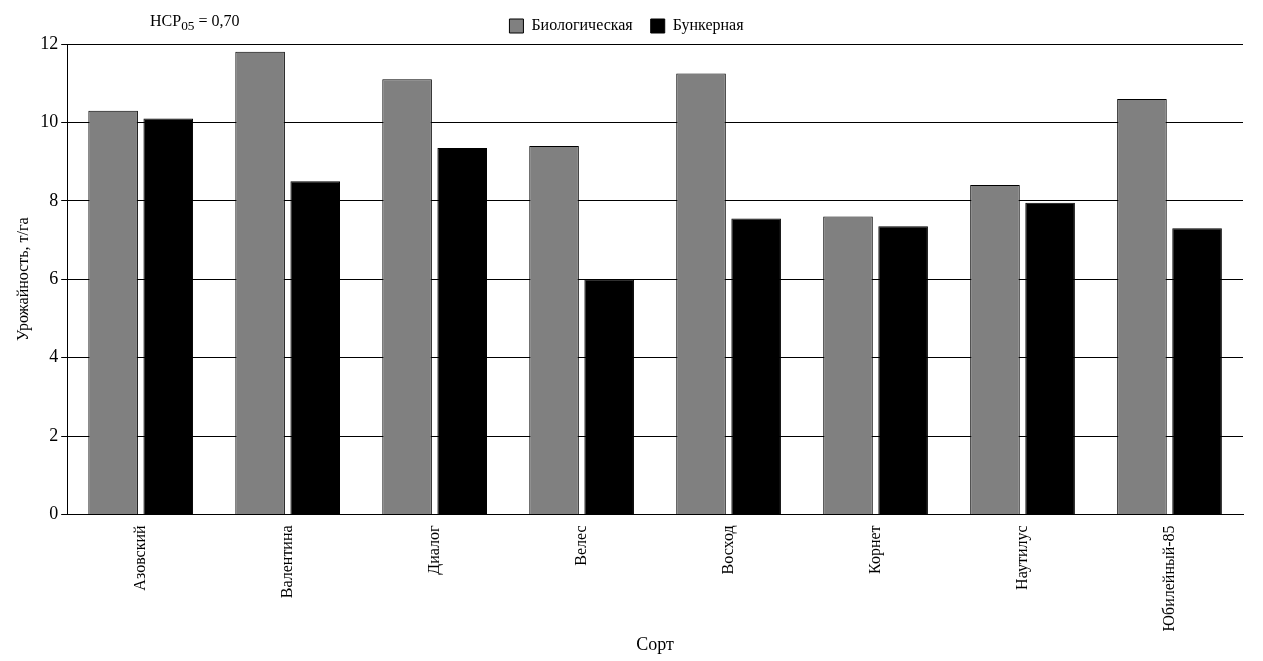 Image resolution: width=1263 pixels, height=661 pixels. I want to click on y-tick-label: 0, so click(54, 513).